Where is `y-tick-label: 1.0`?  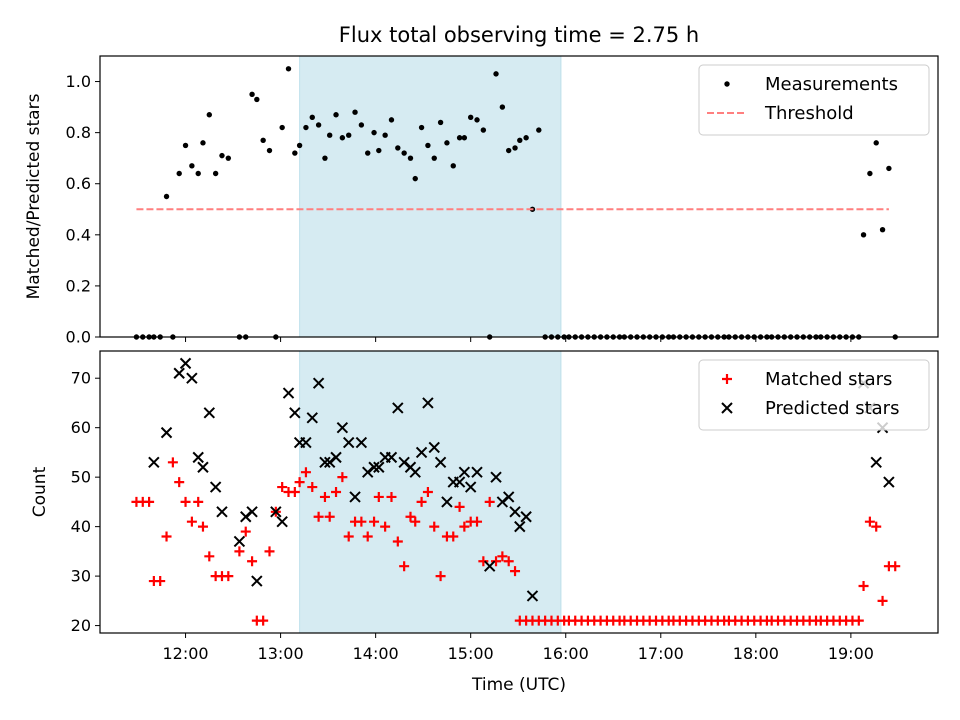
y-tick-label: 1.0 is located at coordinates (78, 81).